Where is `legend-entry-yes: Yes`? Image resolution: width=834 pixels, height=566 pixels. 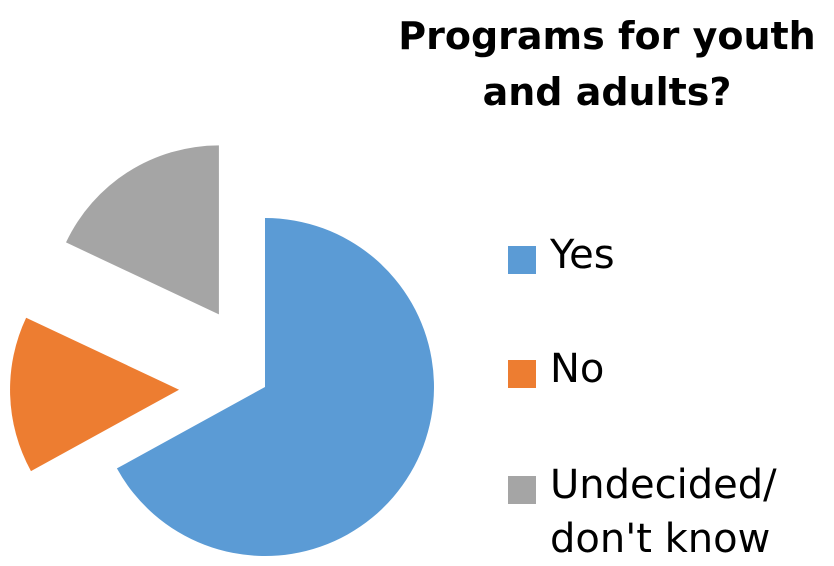
legend-entry-yes: Yes is located at coordinates (561, 255).